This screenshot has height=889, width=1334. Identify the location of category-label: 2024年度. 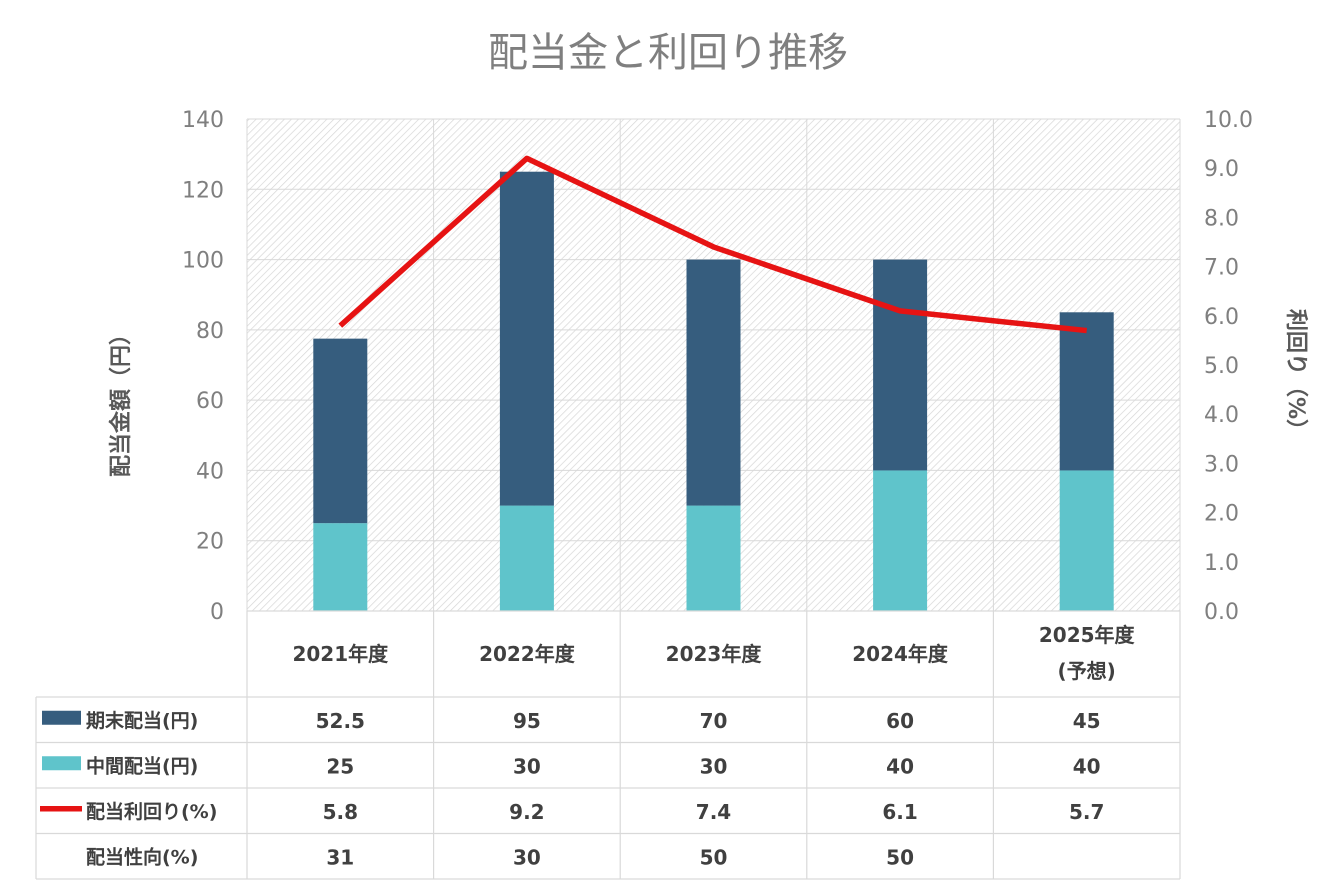
(900, 654).